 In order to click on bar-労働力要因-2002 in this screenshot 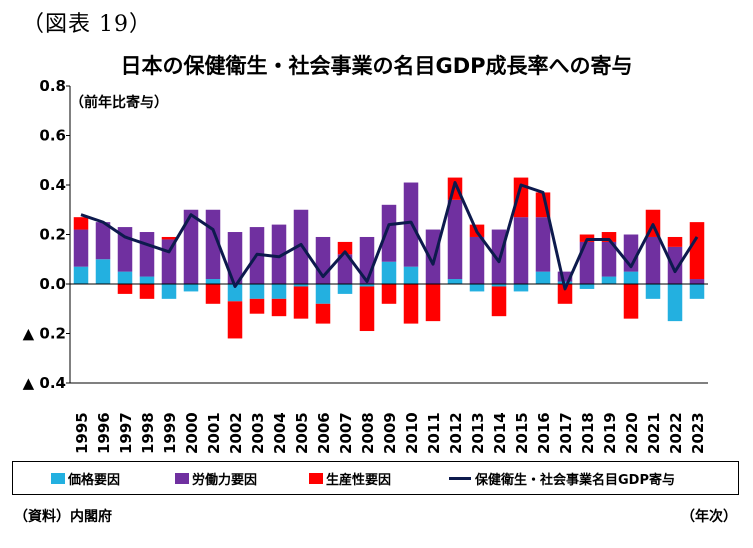, I will do `click(235, 258)`.